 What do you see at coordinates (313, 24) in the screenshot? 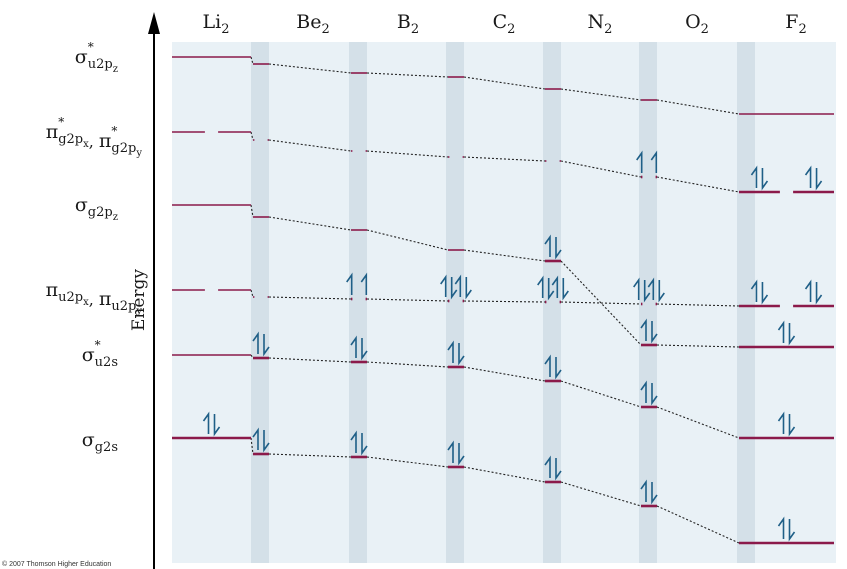
I see `molecule-label: Be2` at bounding box center [313, 24].